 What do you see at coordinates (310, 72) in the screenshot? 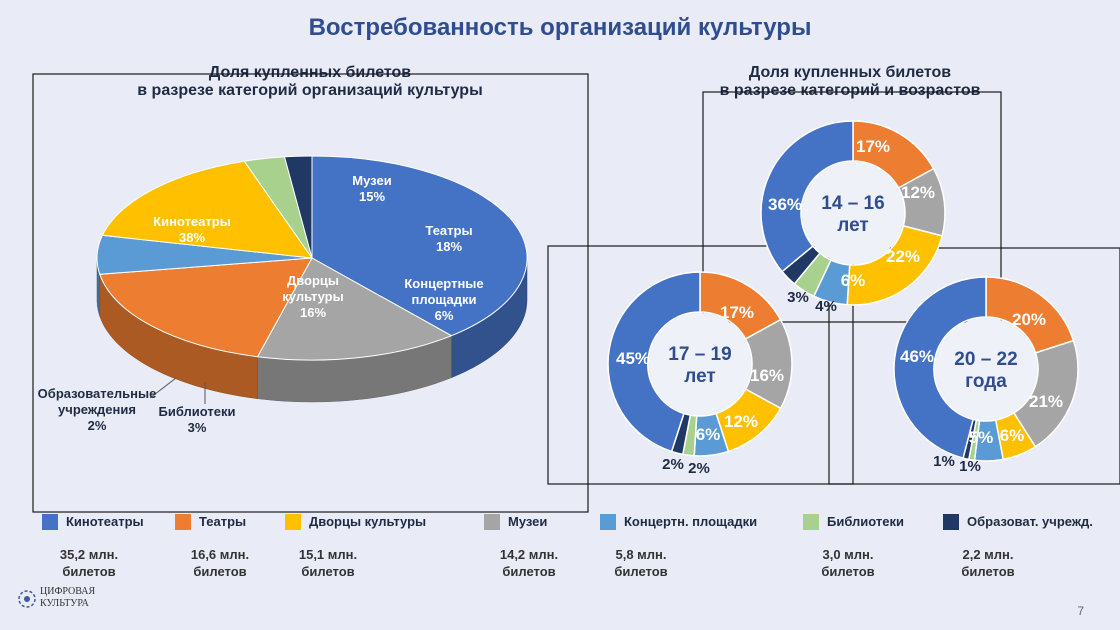
I see `left-chart-subtitle-line1: Доля купленных билетов` at bounding box center [310, 72].